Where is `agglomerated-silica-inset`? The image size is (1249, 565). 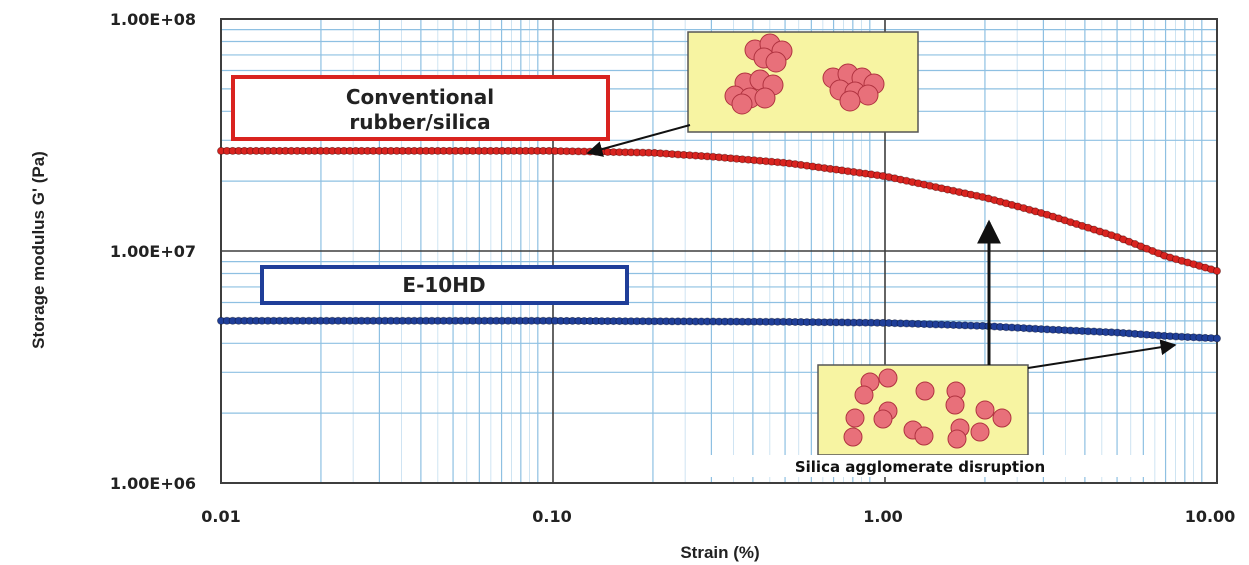 agglomerated-silica-inset is located at coordinates (803, 82).